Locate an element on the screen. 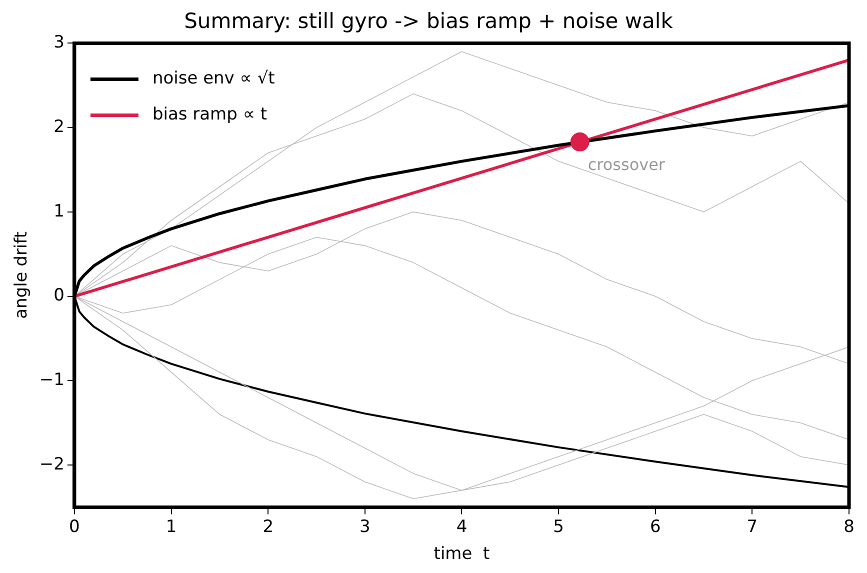 The width and height of the screenshot is (867, 573). annotation: crossover is located at coordinates (627, 164).